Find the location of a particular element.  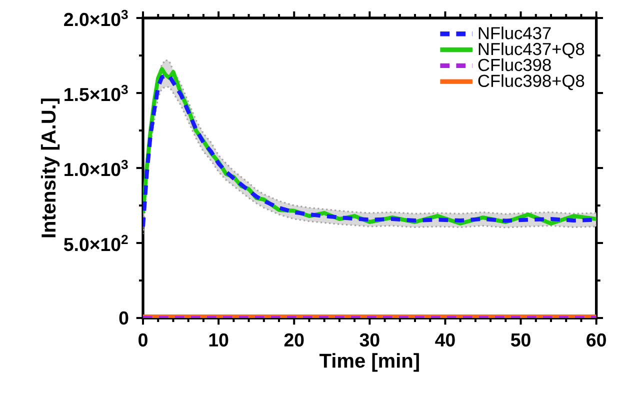

y-tick-label: 0 is located at coordinates (123, 318).